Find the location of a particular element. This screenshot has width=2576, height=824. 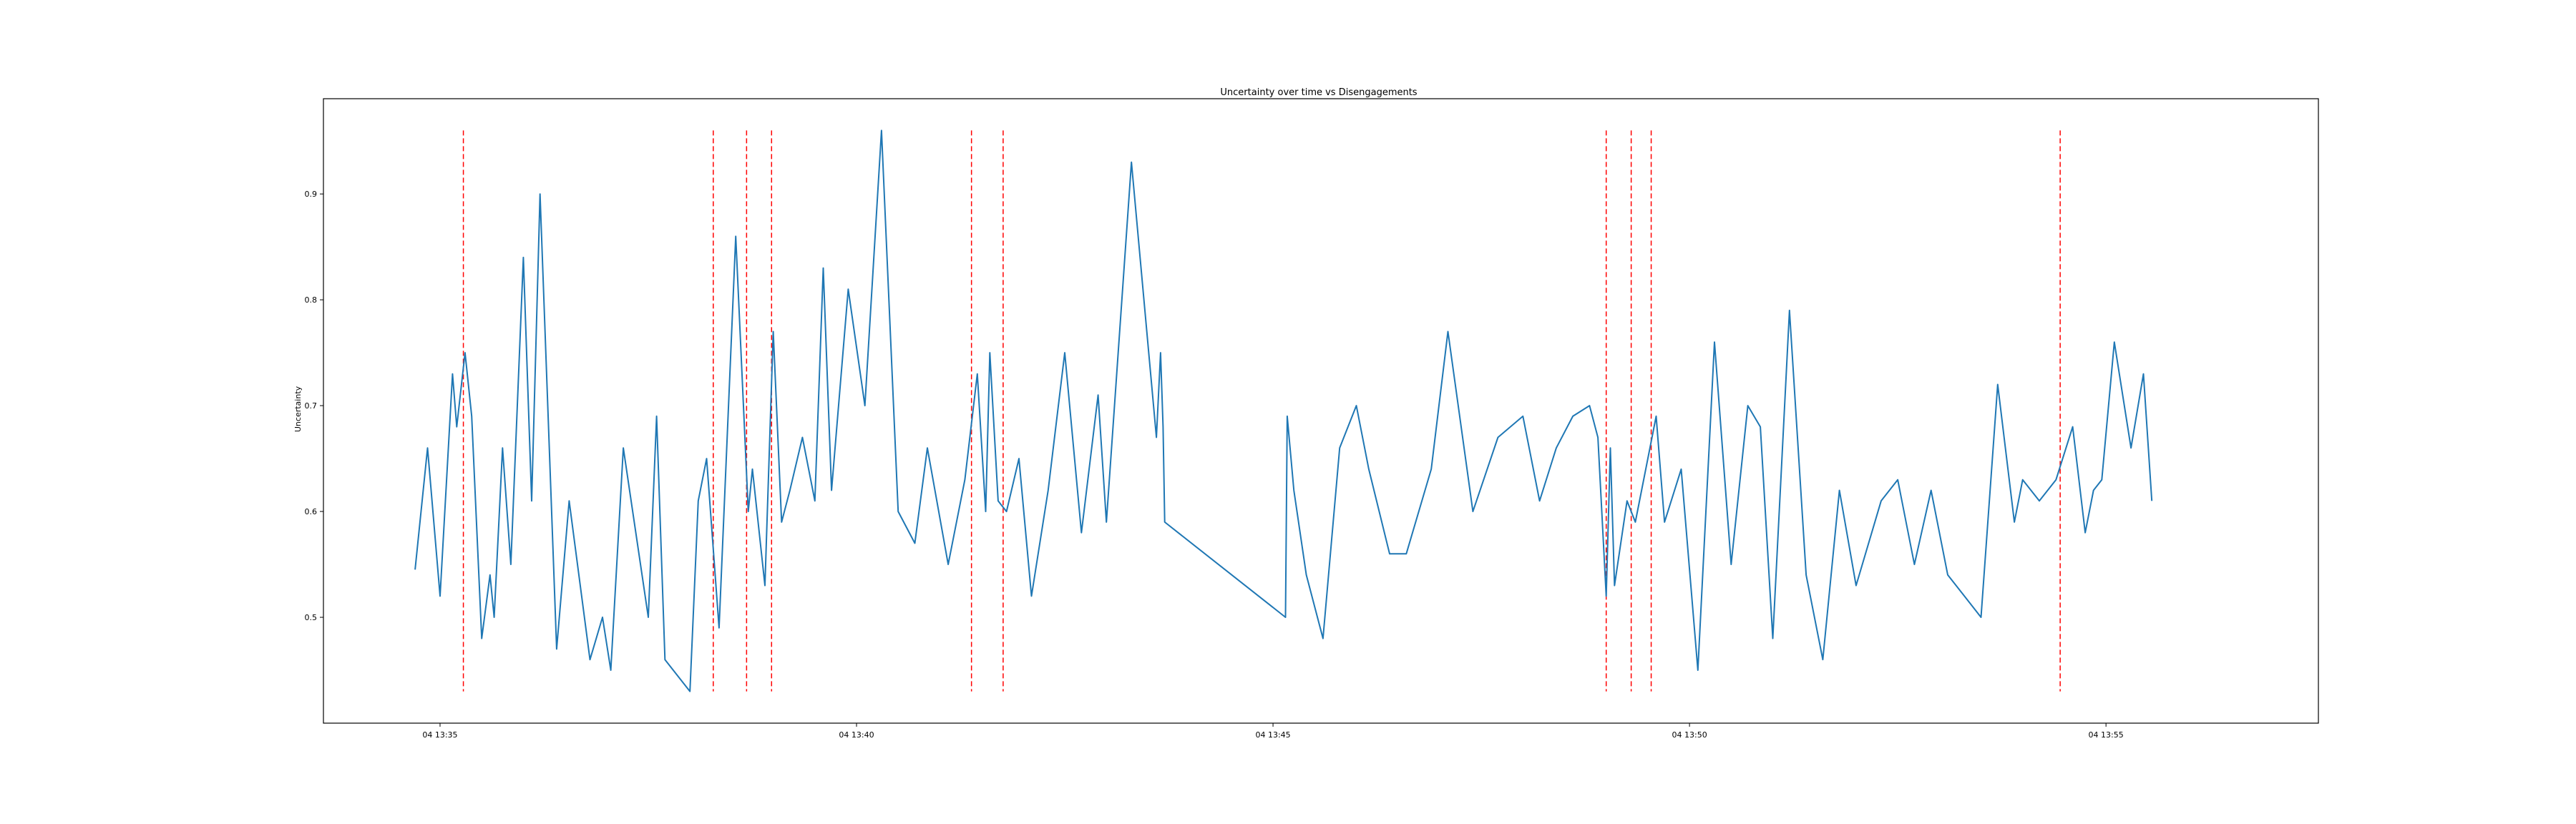

y-tick-label: 0.8 is located at coordinates (311, 300).